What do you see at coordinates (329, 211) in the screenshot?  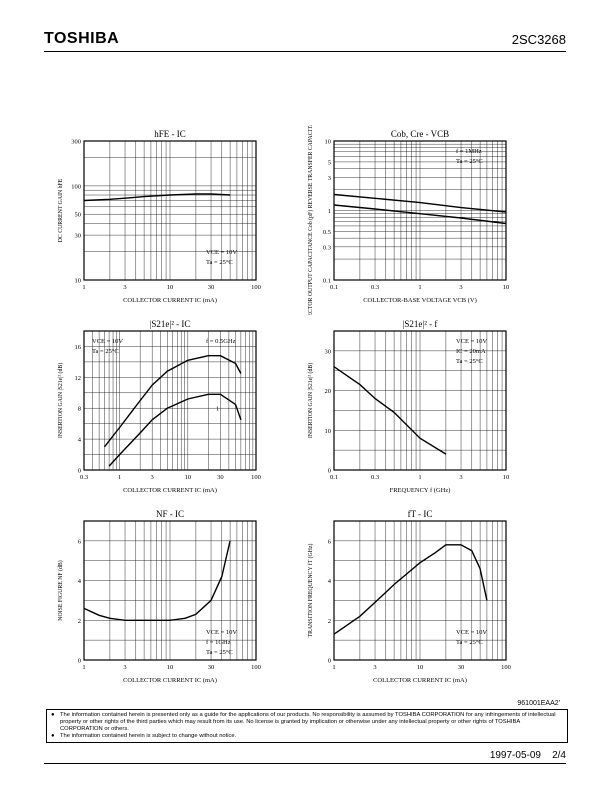 I see `y-tick-label: 1` at bounding box center [329, 211].